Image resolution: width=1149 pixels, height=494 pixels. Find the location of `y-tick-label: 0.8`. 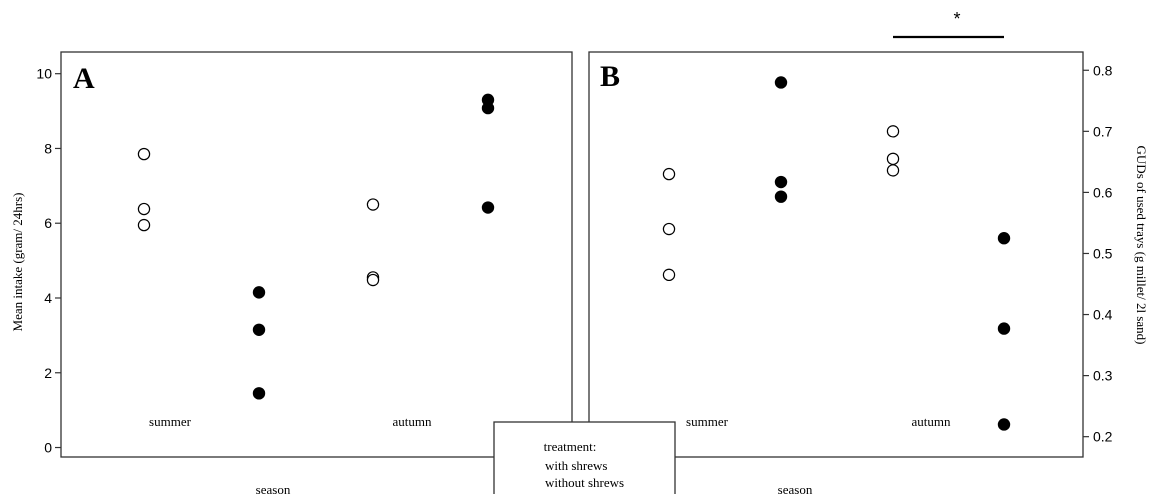

y-tick-label: 0.8 is located at coordinates (1103, 70).